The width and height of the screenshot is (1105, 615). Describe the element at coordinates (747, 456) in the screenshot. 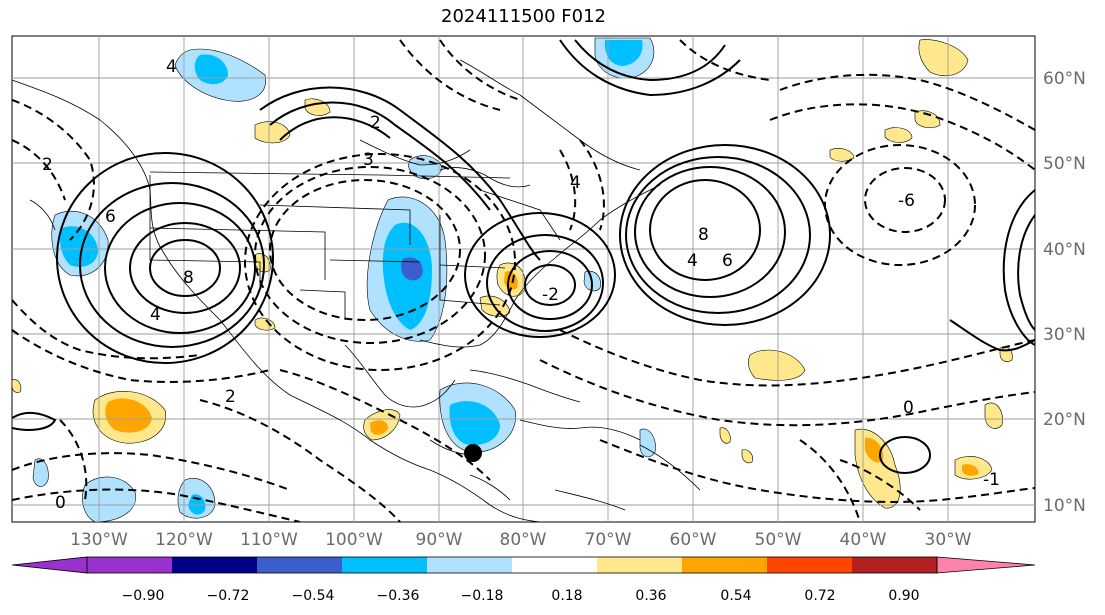

I see `pos-region-small12` at that location.